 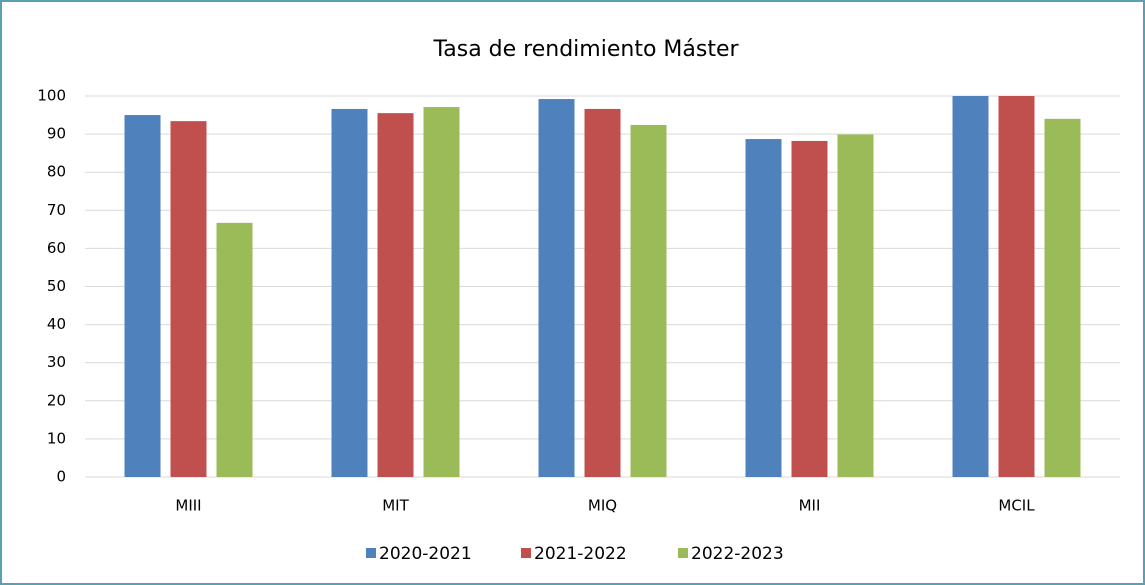 I want to click on x-tick-label: MCIL, so click(x=1016, y=506).